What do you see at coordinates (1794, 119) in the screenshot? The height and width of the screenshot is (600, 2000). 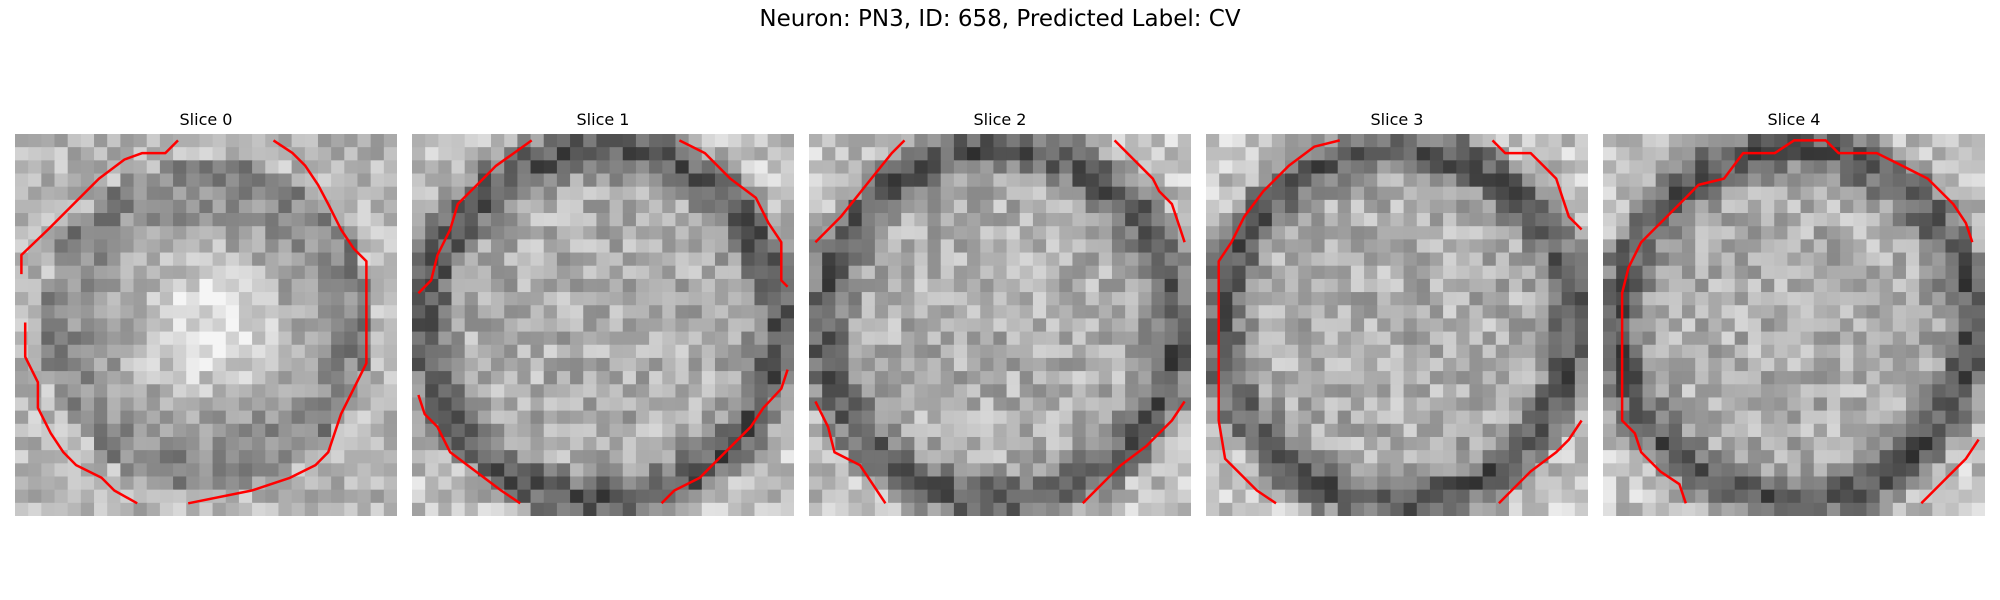 I see `slice-title: Slice 4` at bounding box center [1794, 119].